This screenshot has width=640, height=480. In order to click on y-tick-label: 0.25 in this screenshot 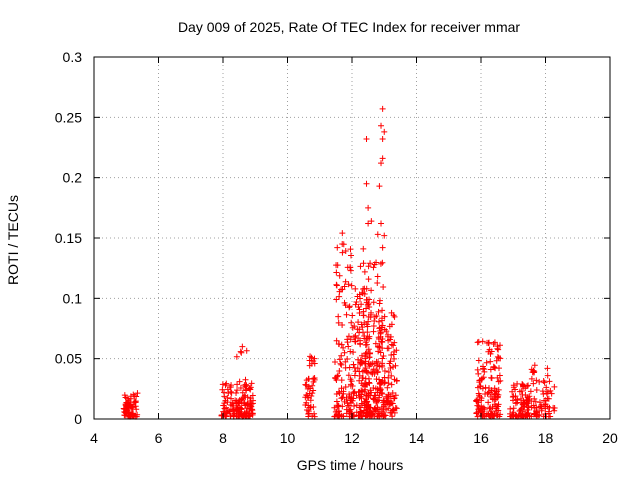, I will do `click(68, 117)`.